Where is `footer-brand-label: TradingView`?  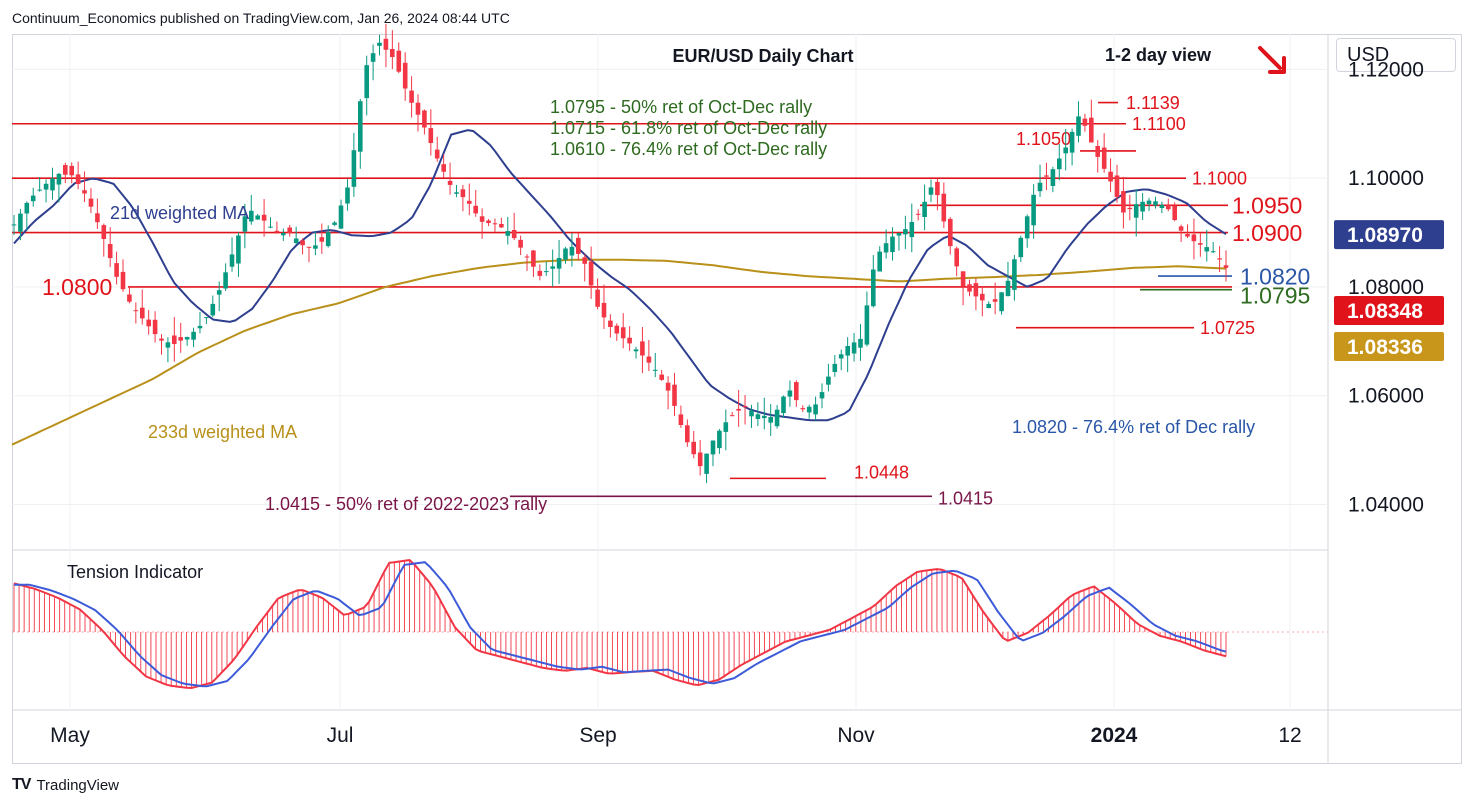
footer-brand-label: TradingView is located at coordinates (77, 785).